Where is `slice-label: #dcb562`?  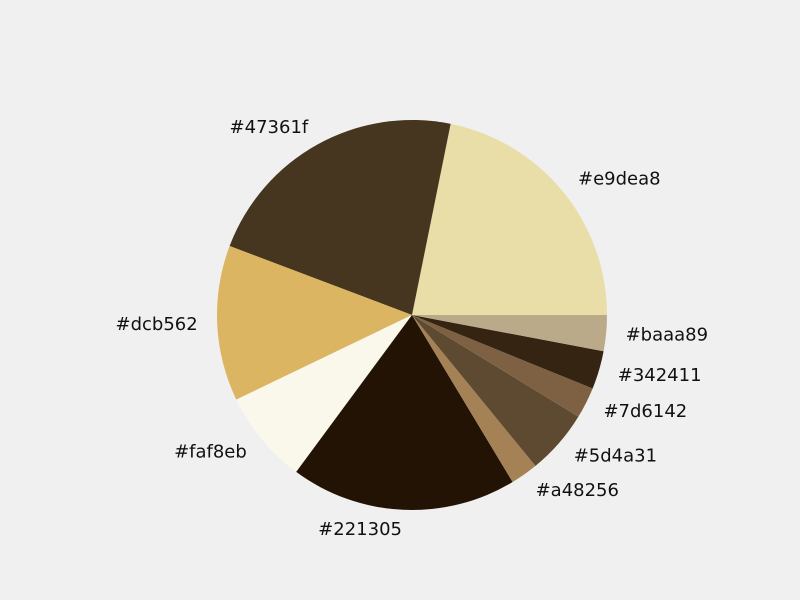 slice-label: #dcb562 is located at coordinates (157, 324).